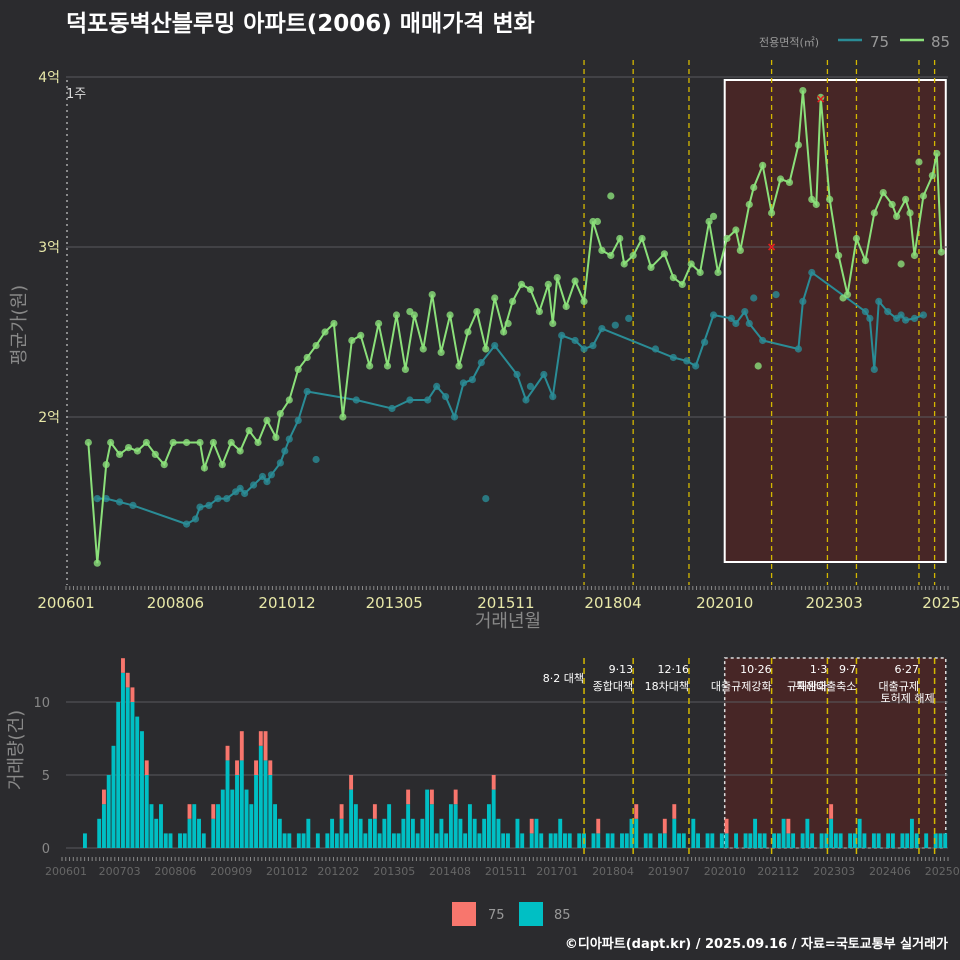 The height and width of the screenshot is (960, 960). What do you see at coordinates (505, 603) in the screenshot?
I see `x-tick-label: 201511` at bounding box center [505, 603].